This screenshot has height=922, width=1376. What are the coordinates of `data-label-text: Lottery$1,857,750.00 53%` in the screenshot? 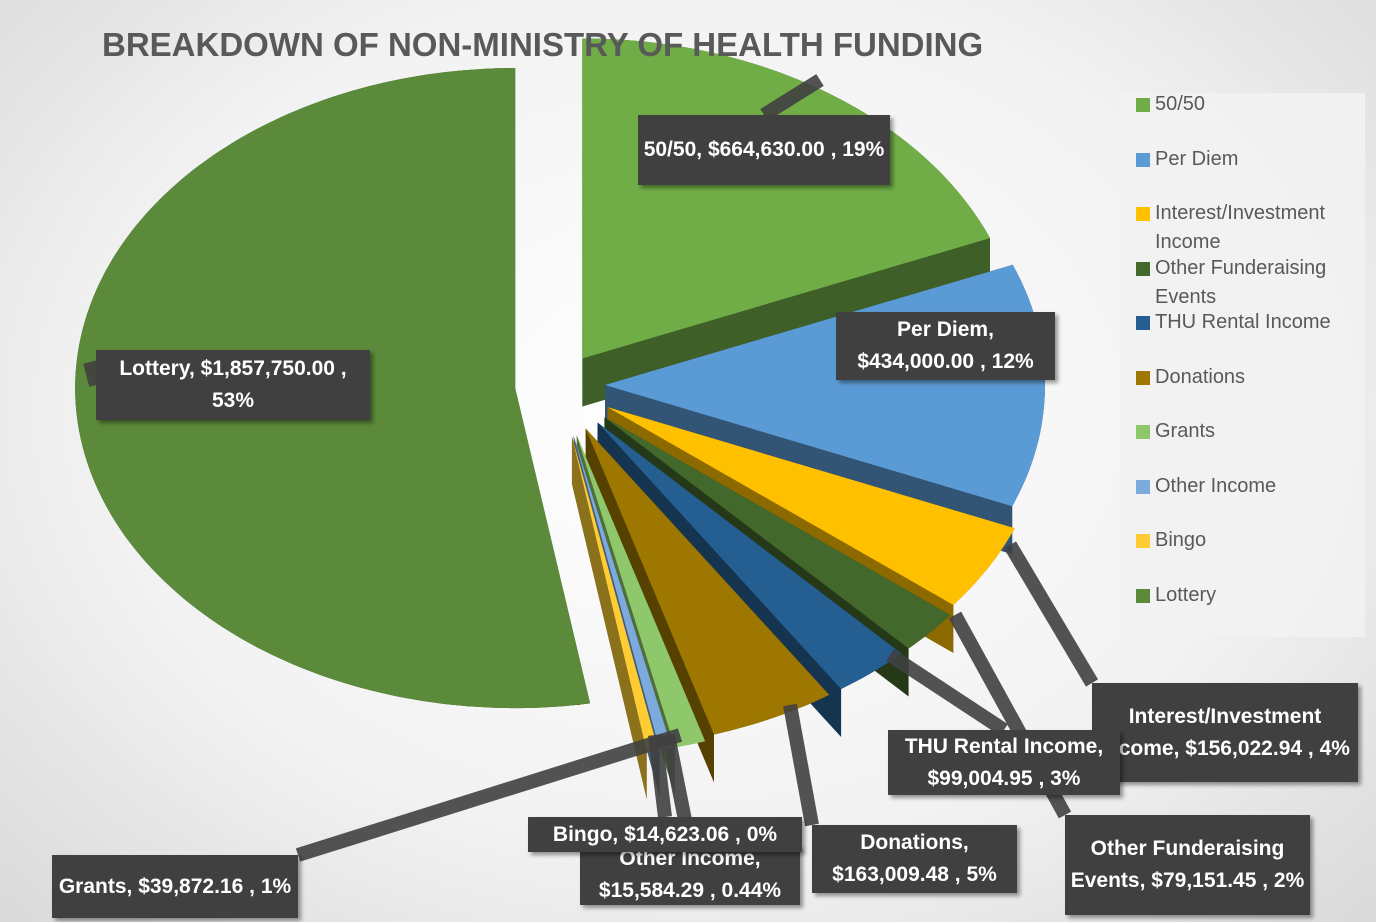 It's located at (233, 385).